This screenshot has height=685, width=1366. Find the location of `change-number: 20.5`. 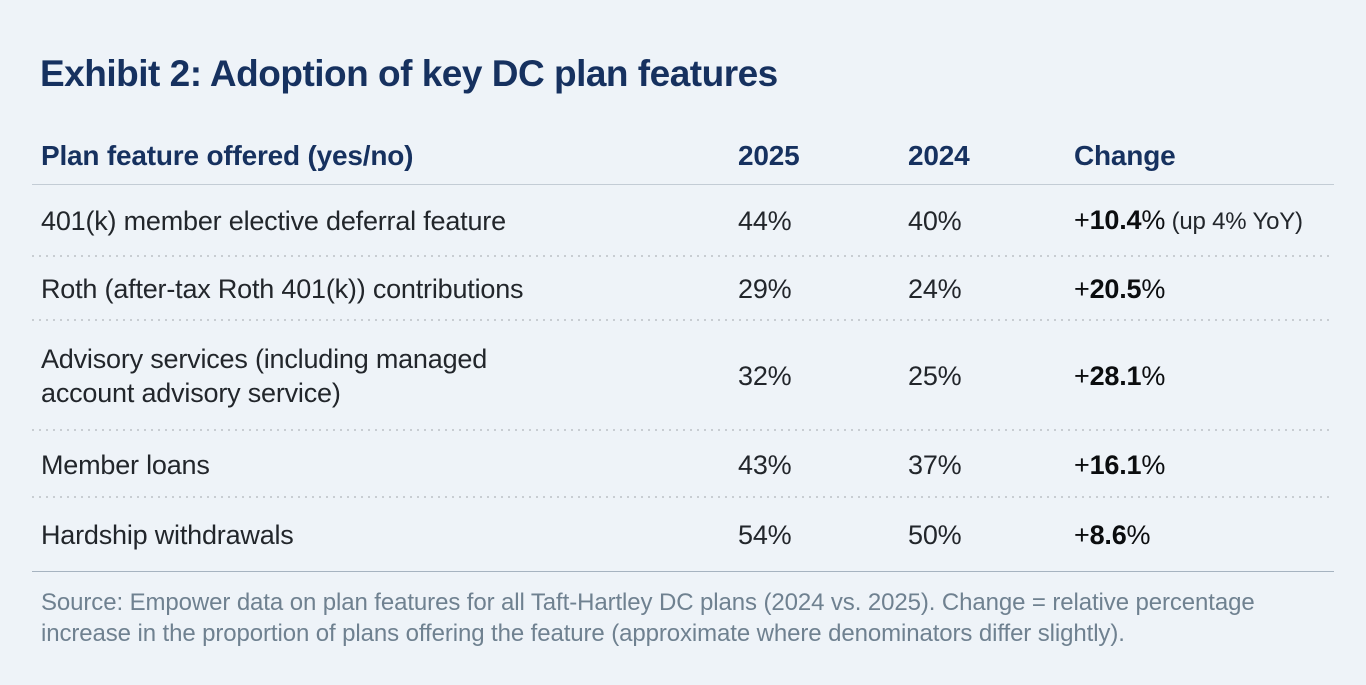

change-number: 20.5 is located at coordinates (1115, 289).